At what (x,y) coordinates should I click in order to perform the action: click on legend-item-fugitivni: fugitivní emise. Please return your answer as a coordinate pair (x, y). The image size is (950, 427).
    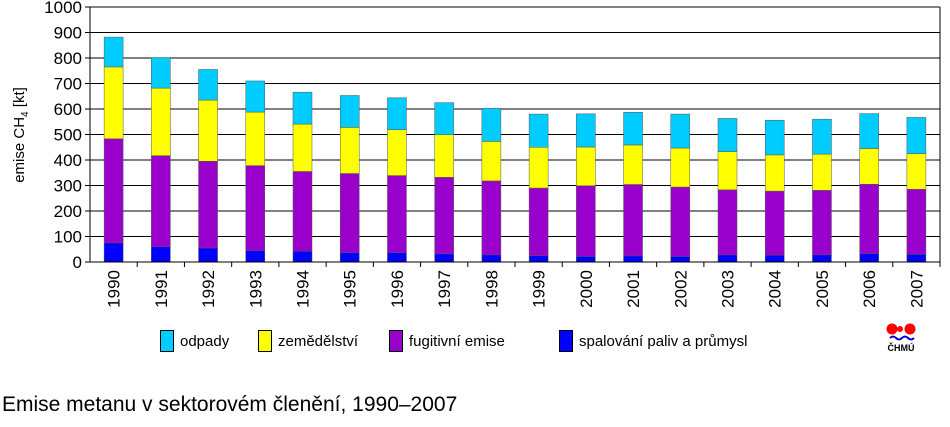
    Looking at the image, I should click on (447, 341).